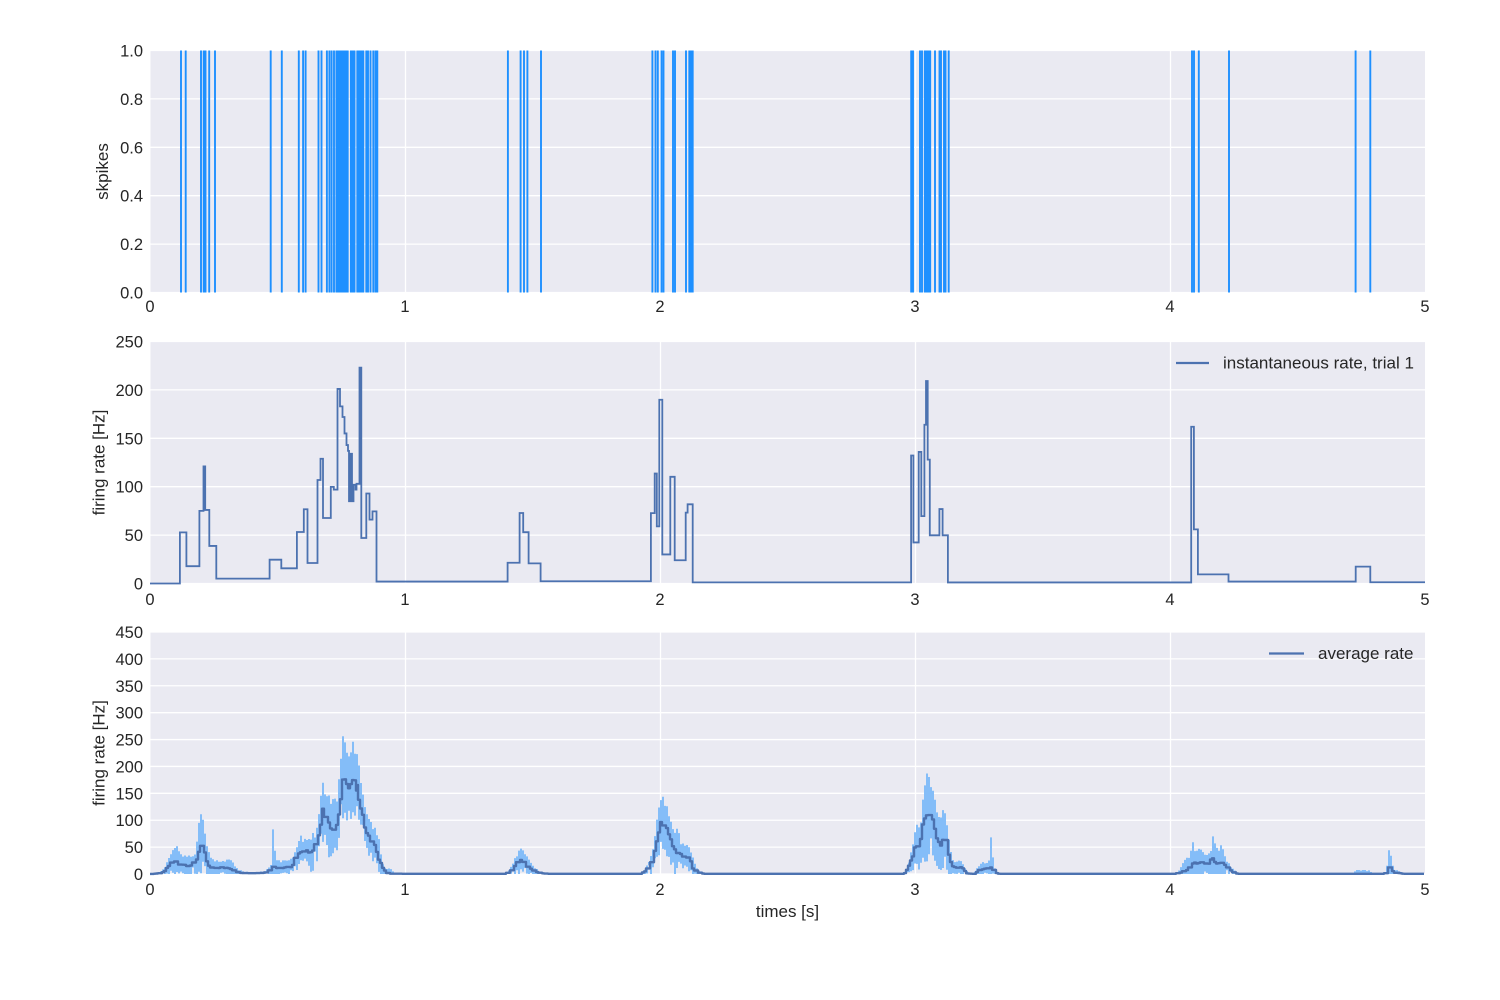 Image resolution: width=1500 pixels, height=1000 pixels. Describe the element at coordinates (131, 52) in the screenshot. I see `svg-text: 1.0` at that location.